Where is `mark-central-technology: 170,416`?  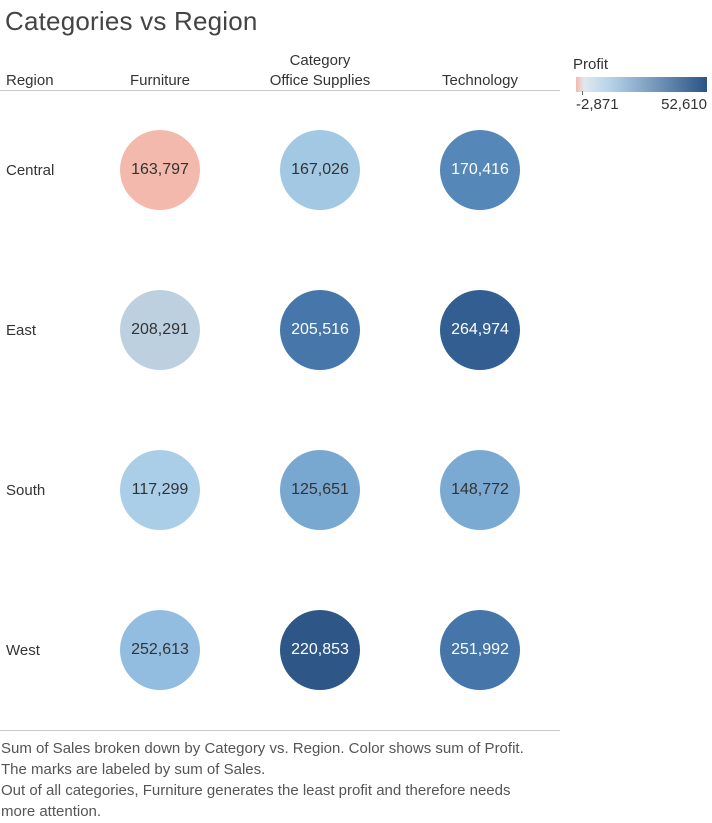
mark-central-technology: 170,416 is located at coordinates (480, 170).